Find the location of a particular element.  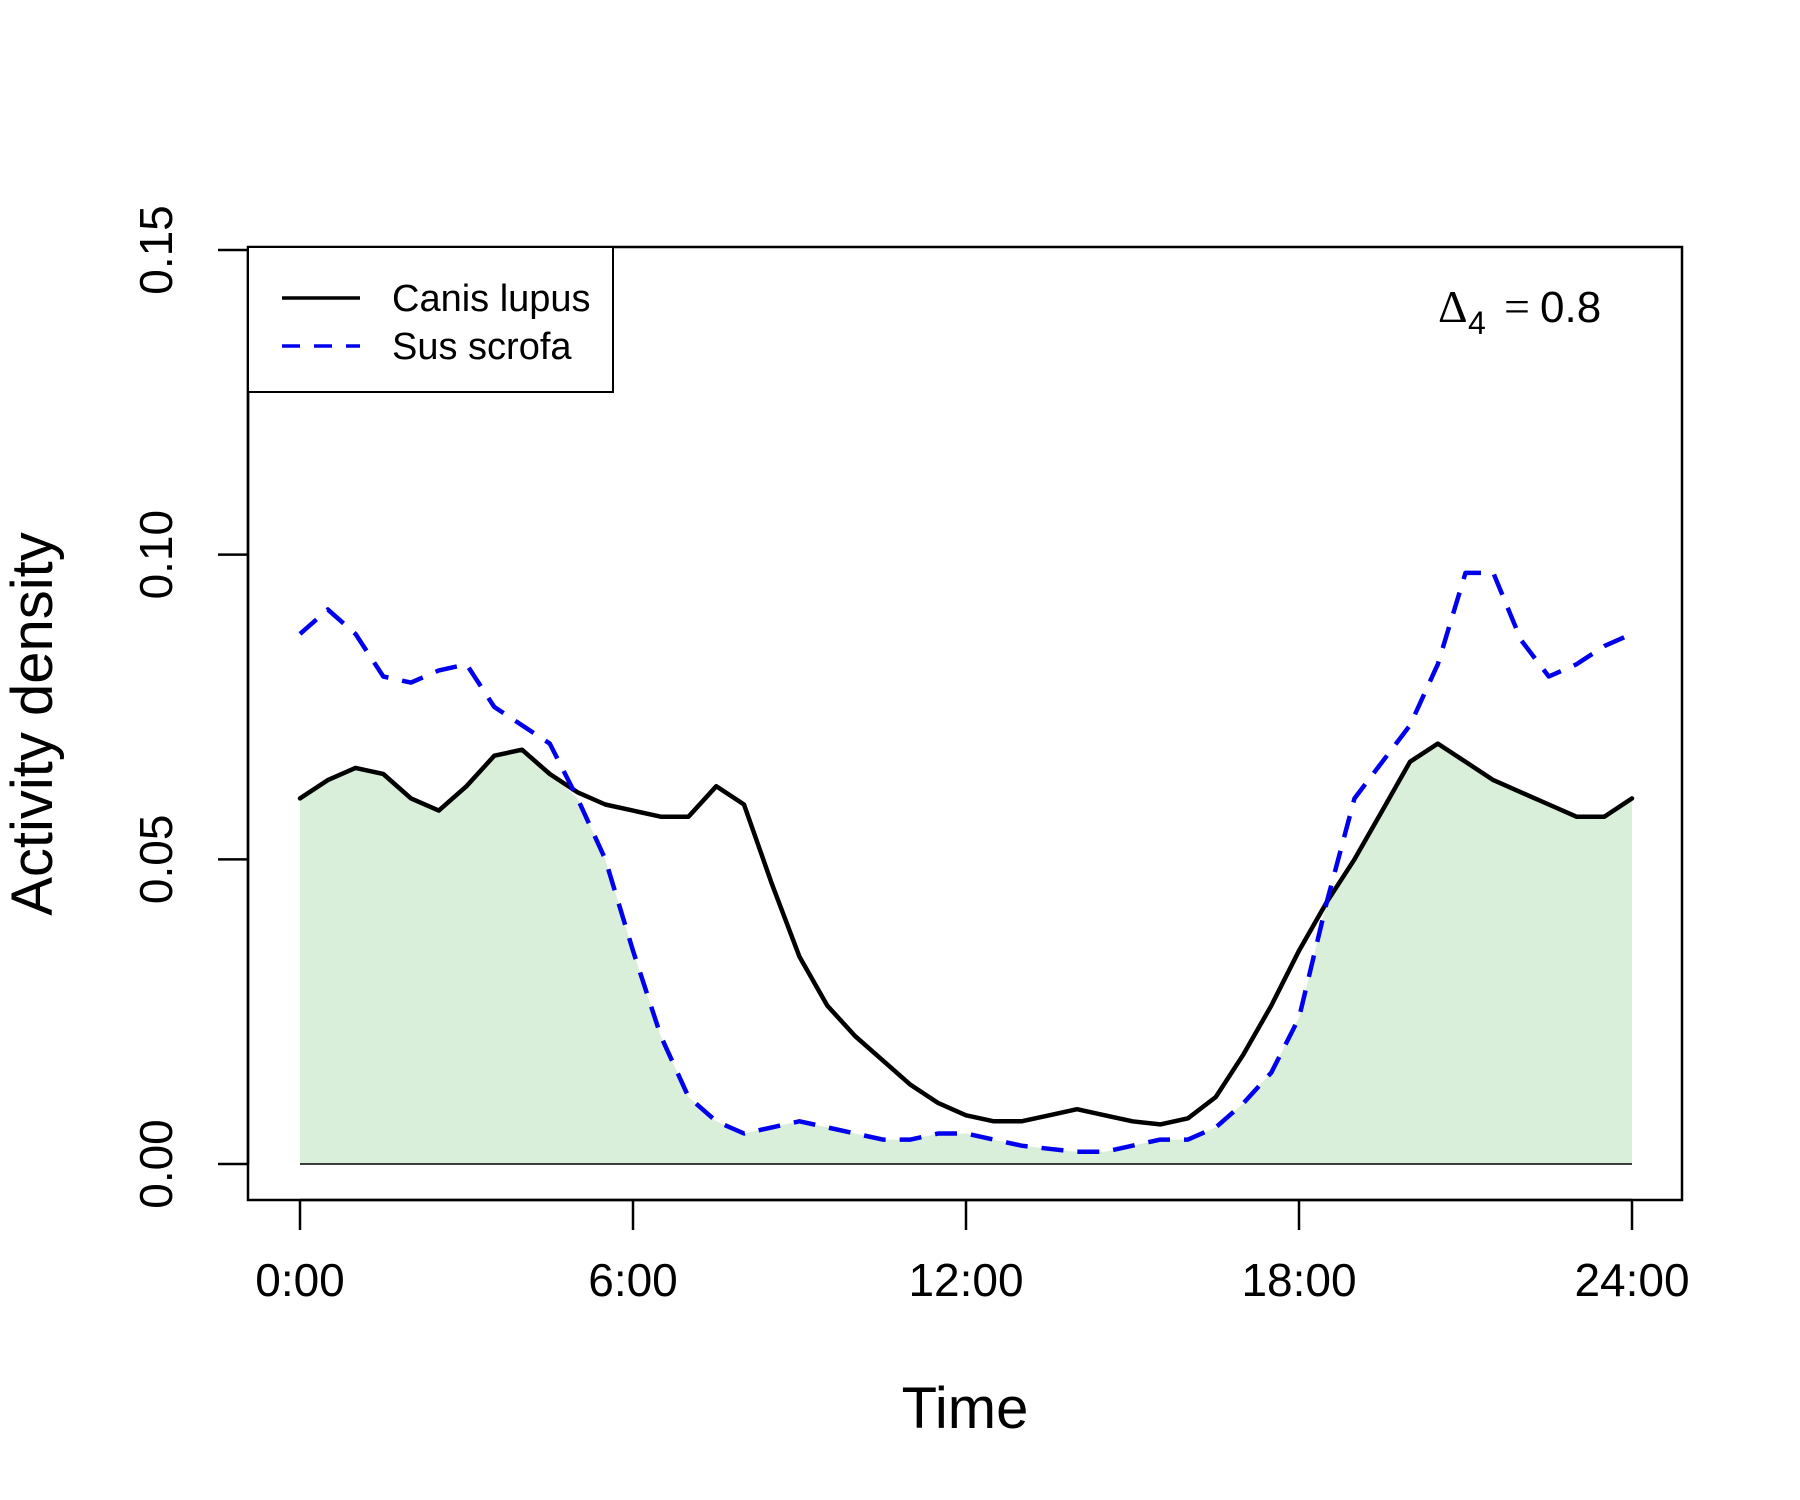

y-tick-label: 0.05 is located at coordinates (156, 860).